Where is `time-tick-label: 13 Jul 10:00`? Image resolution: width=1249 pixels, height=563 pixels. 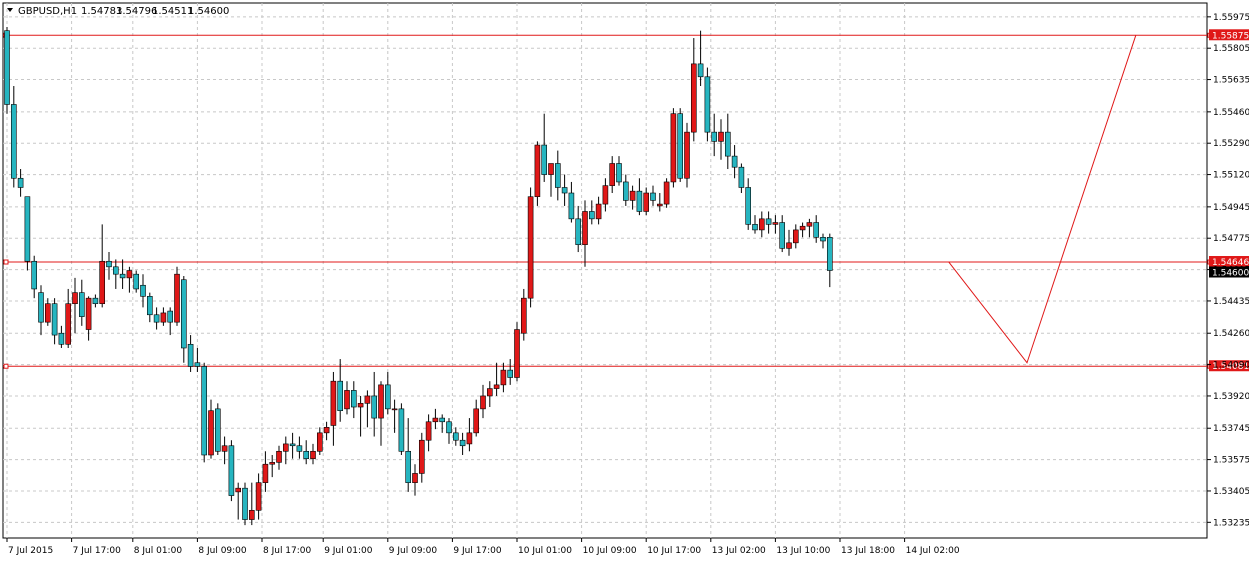 time-tick-label: 13 Jul 10:00 is located at coordinates (803, 551).